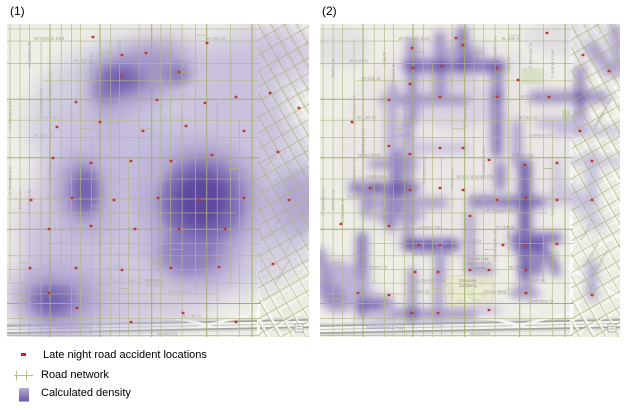 The height and width of the screenshot is (410, 627). What do you see at coordinates (49, 38) in the screenshot?
I see `svg-text: W Olympic Blvd` at bounding box center [49, 38].